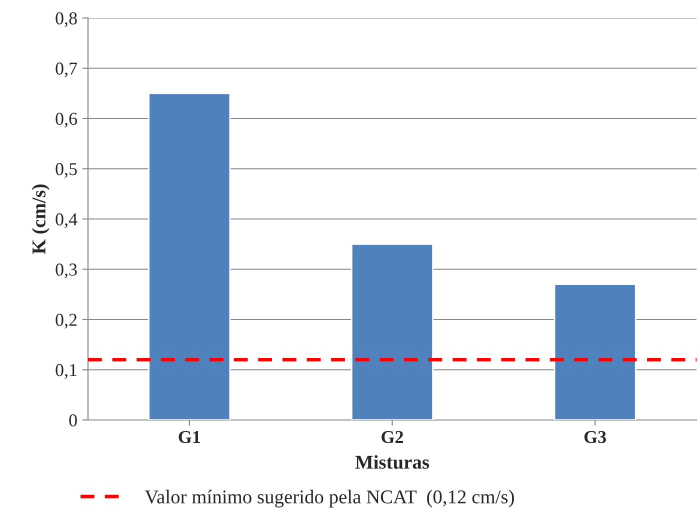  Describe the element at coordinates (67, 70) in the screenshot. I see `y-tick-label: 0,7` at that location.